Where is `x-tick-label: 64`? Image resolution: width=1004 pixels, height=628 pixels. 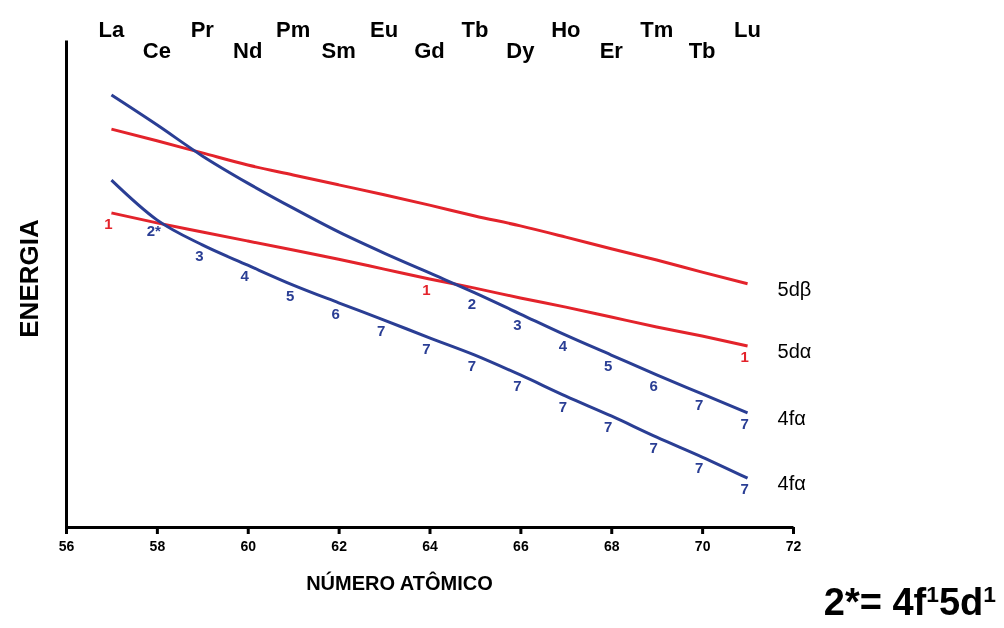 x-tick-label: 64 is located at coordinates (430, 546).